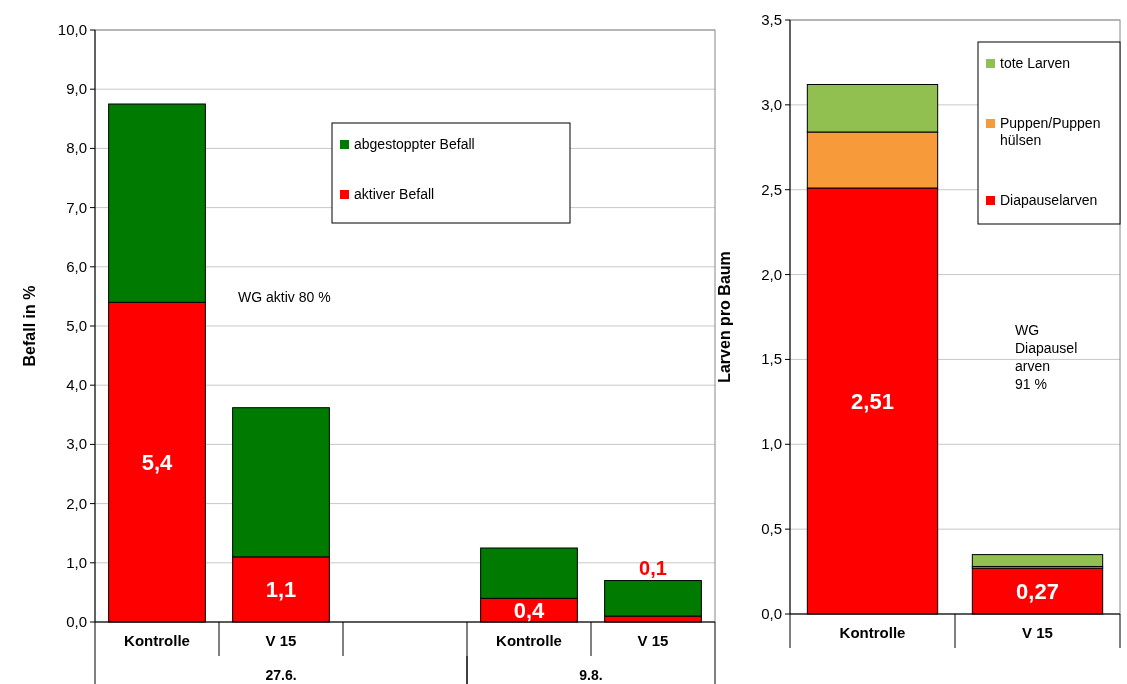 The width and height of the screenshot is (1127, 684). Describe the element at coordinates (771, 19) in the screenshot. I see `y-tick-label: 3,5` at that location.